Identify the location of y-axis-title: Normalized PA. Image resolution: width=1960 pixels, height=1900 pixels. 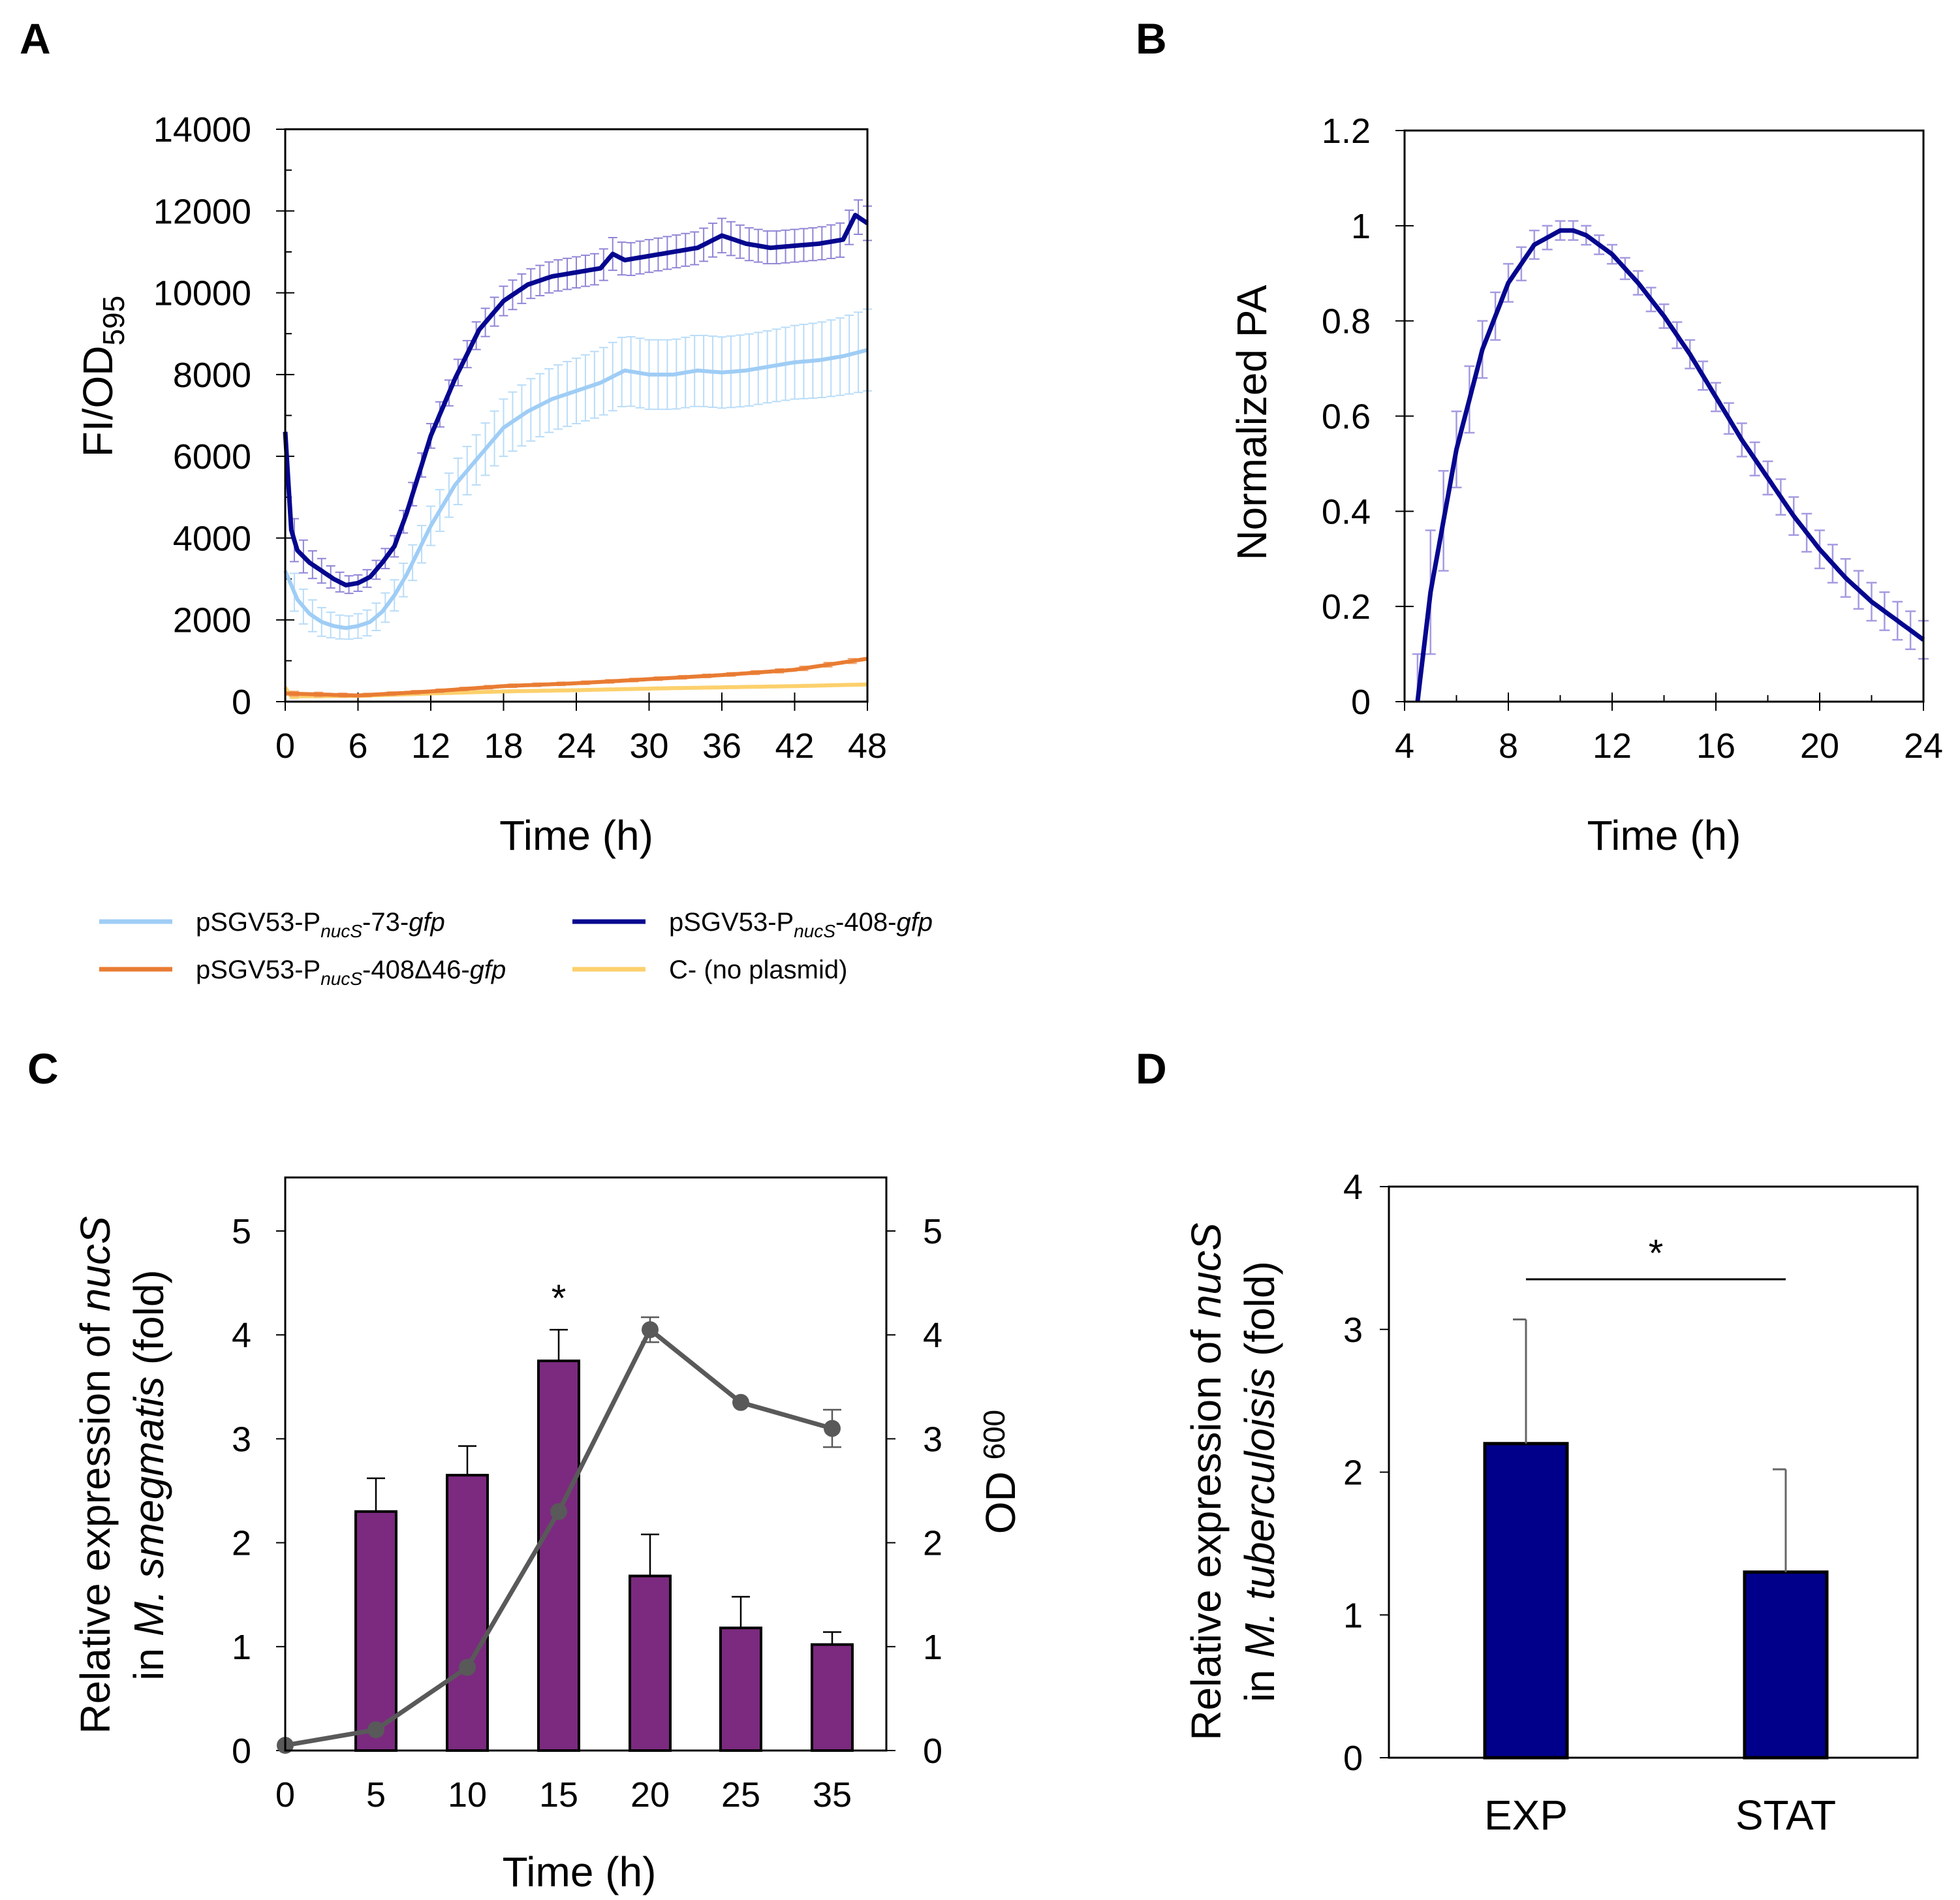
(1251, 422).